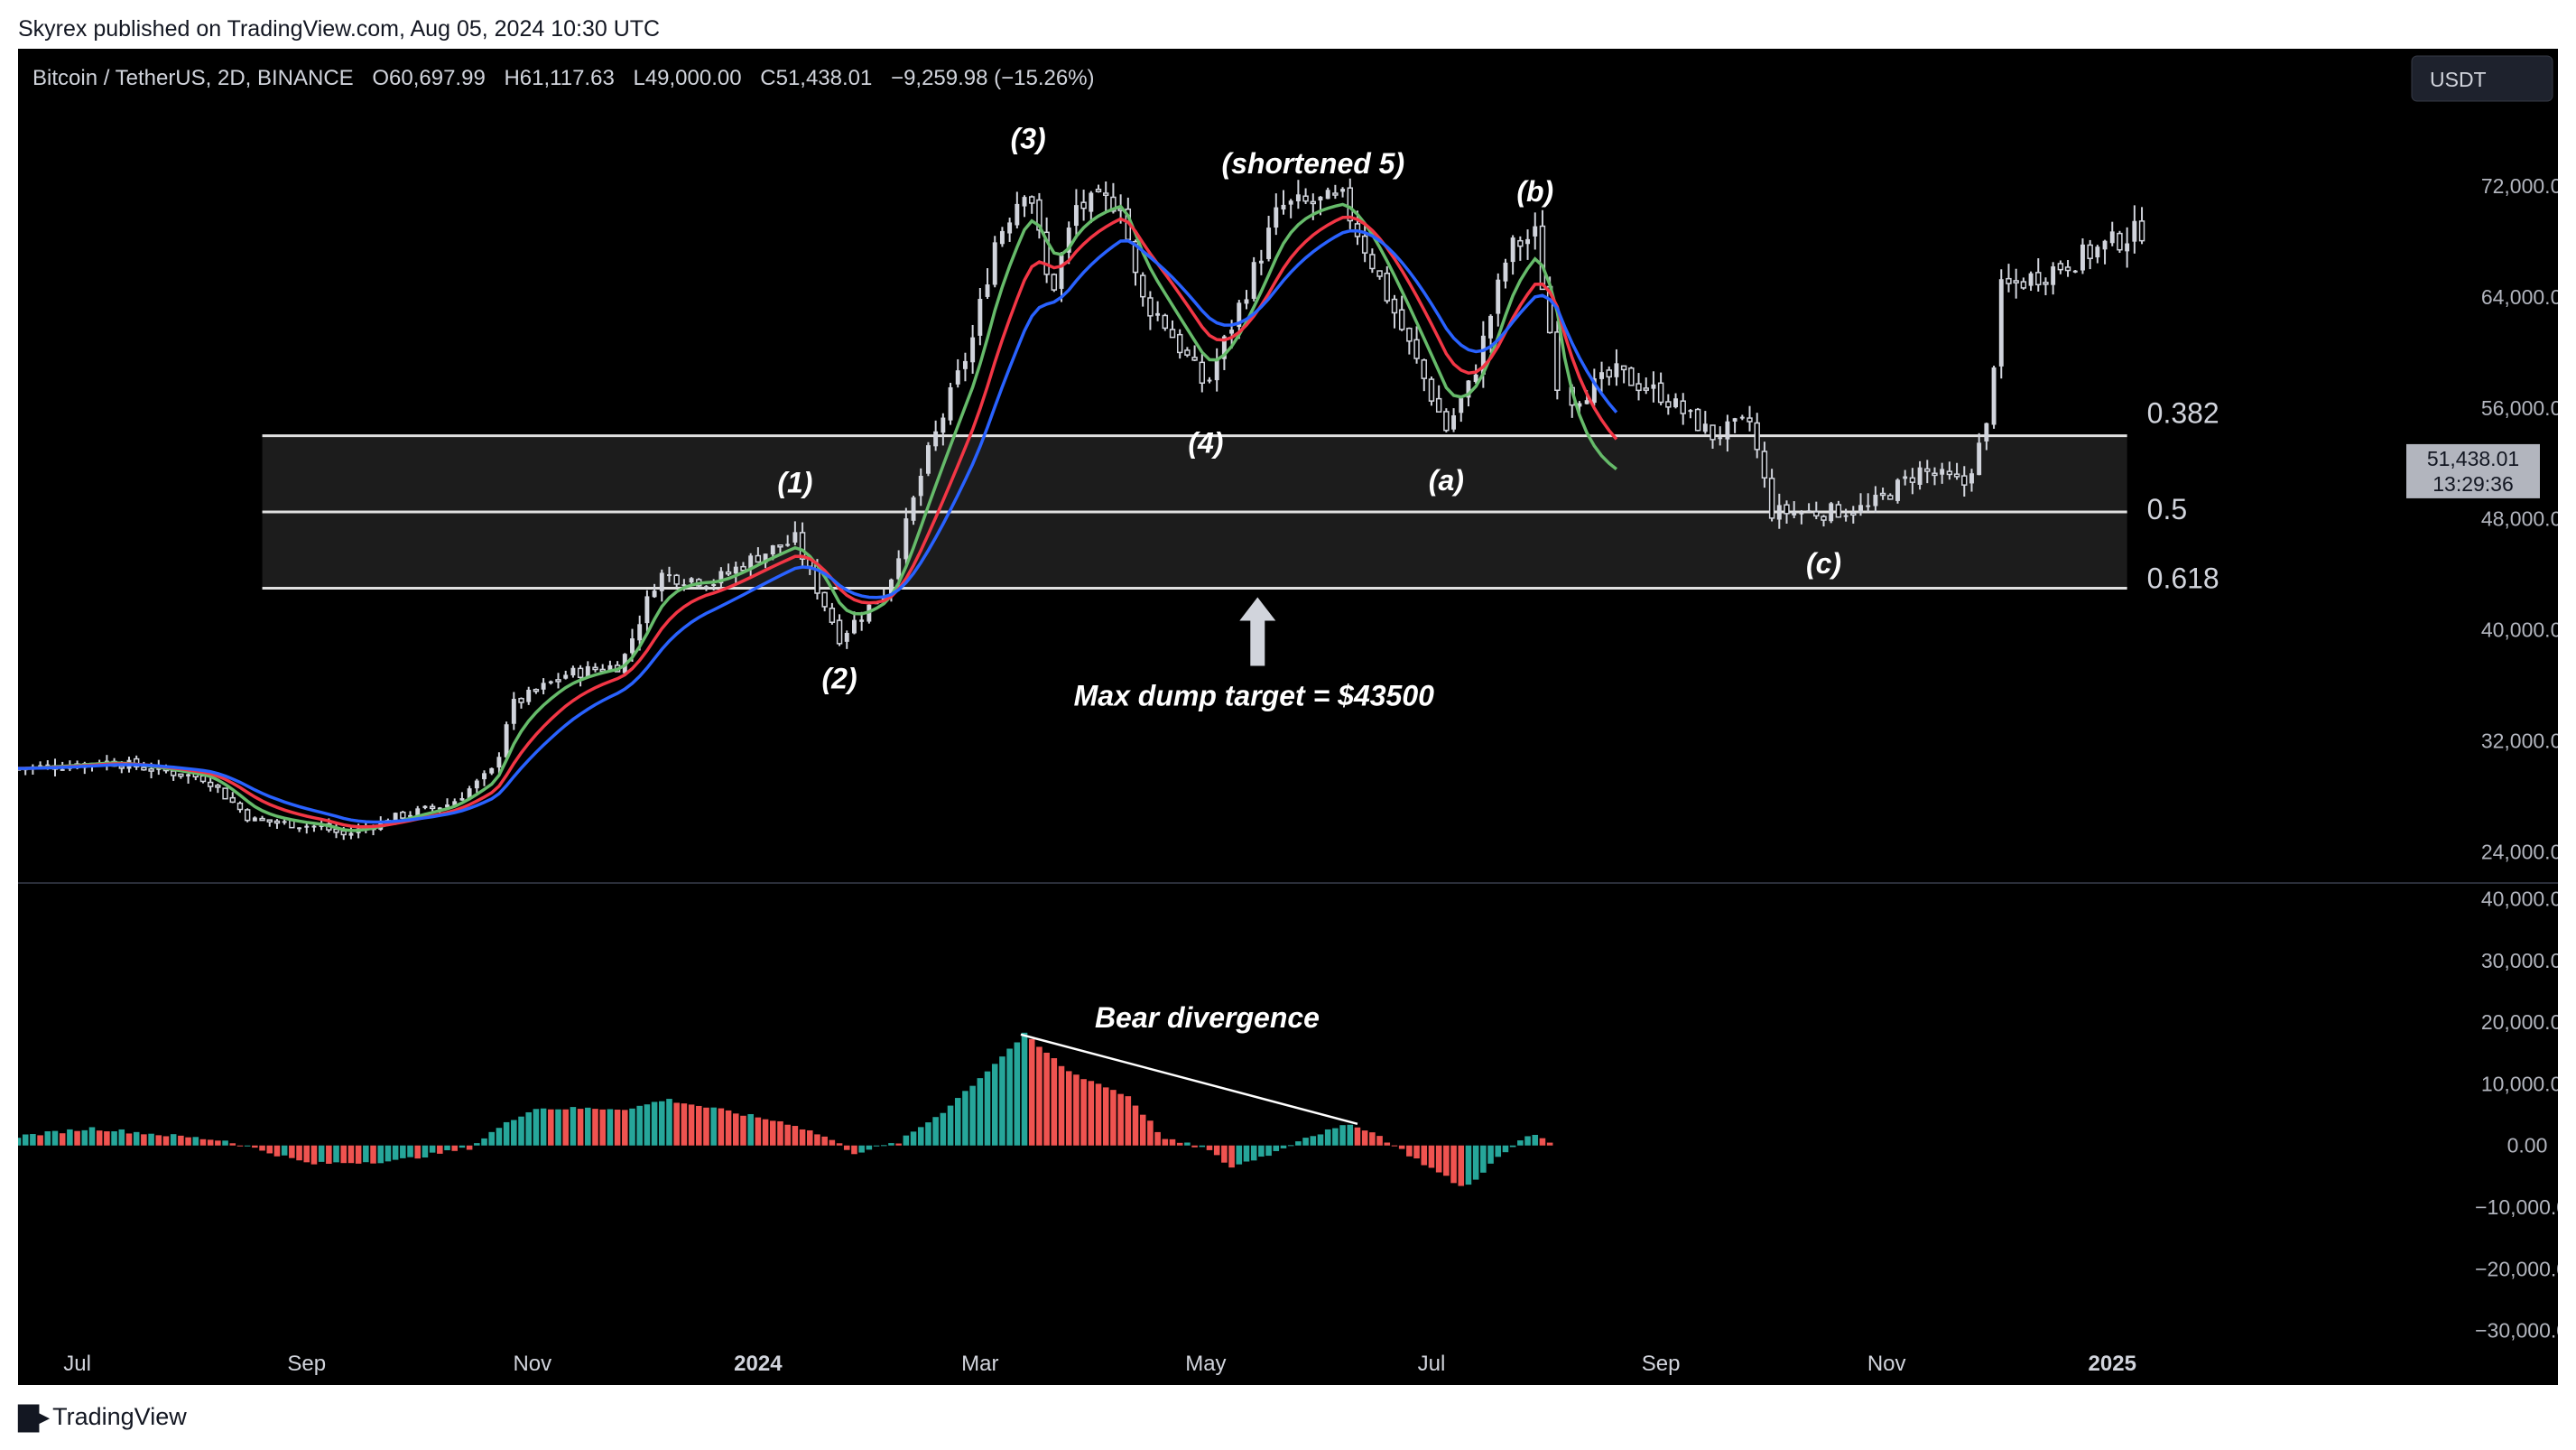  Describe the element at coordinates (306, 1364) in the screenshot. I see `time-tick: Sep` at that location.